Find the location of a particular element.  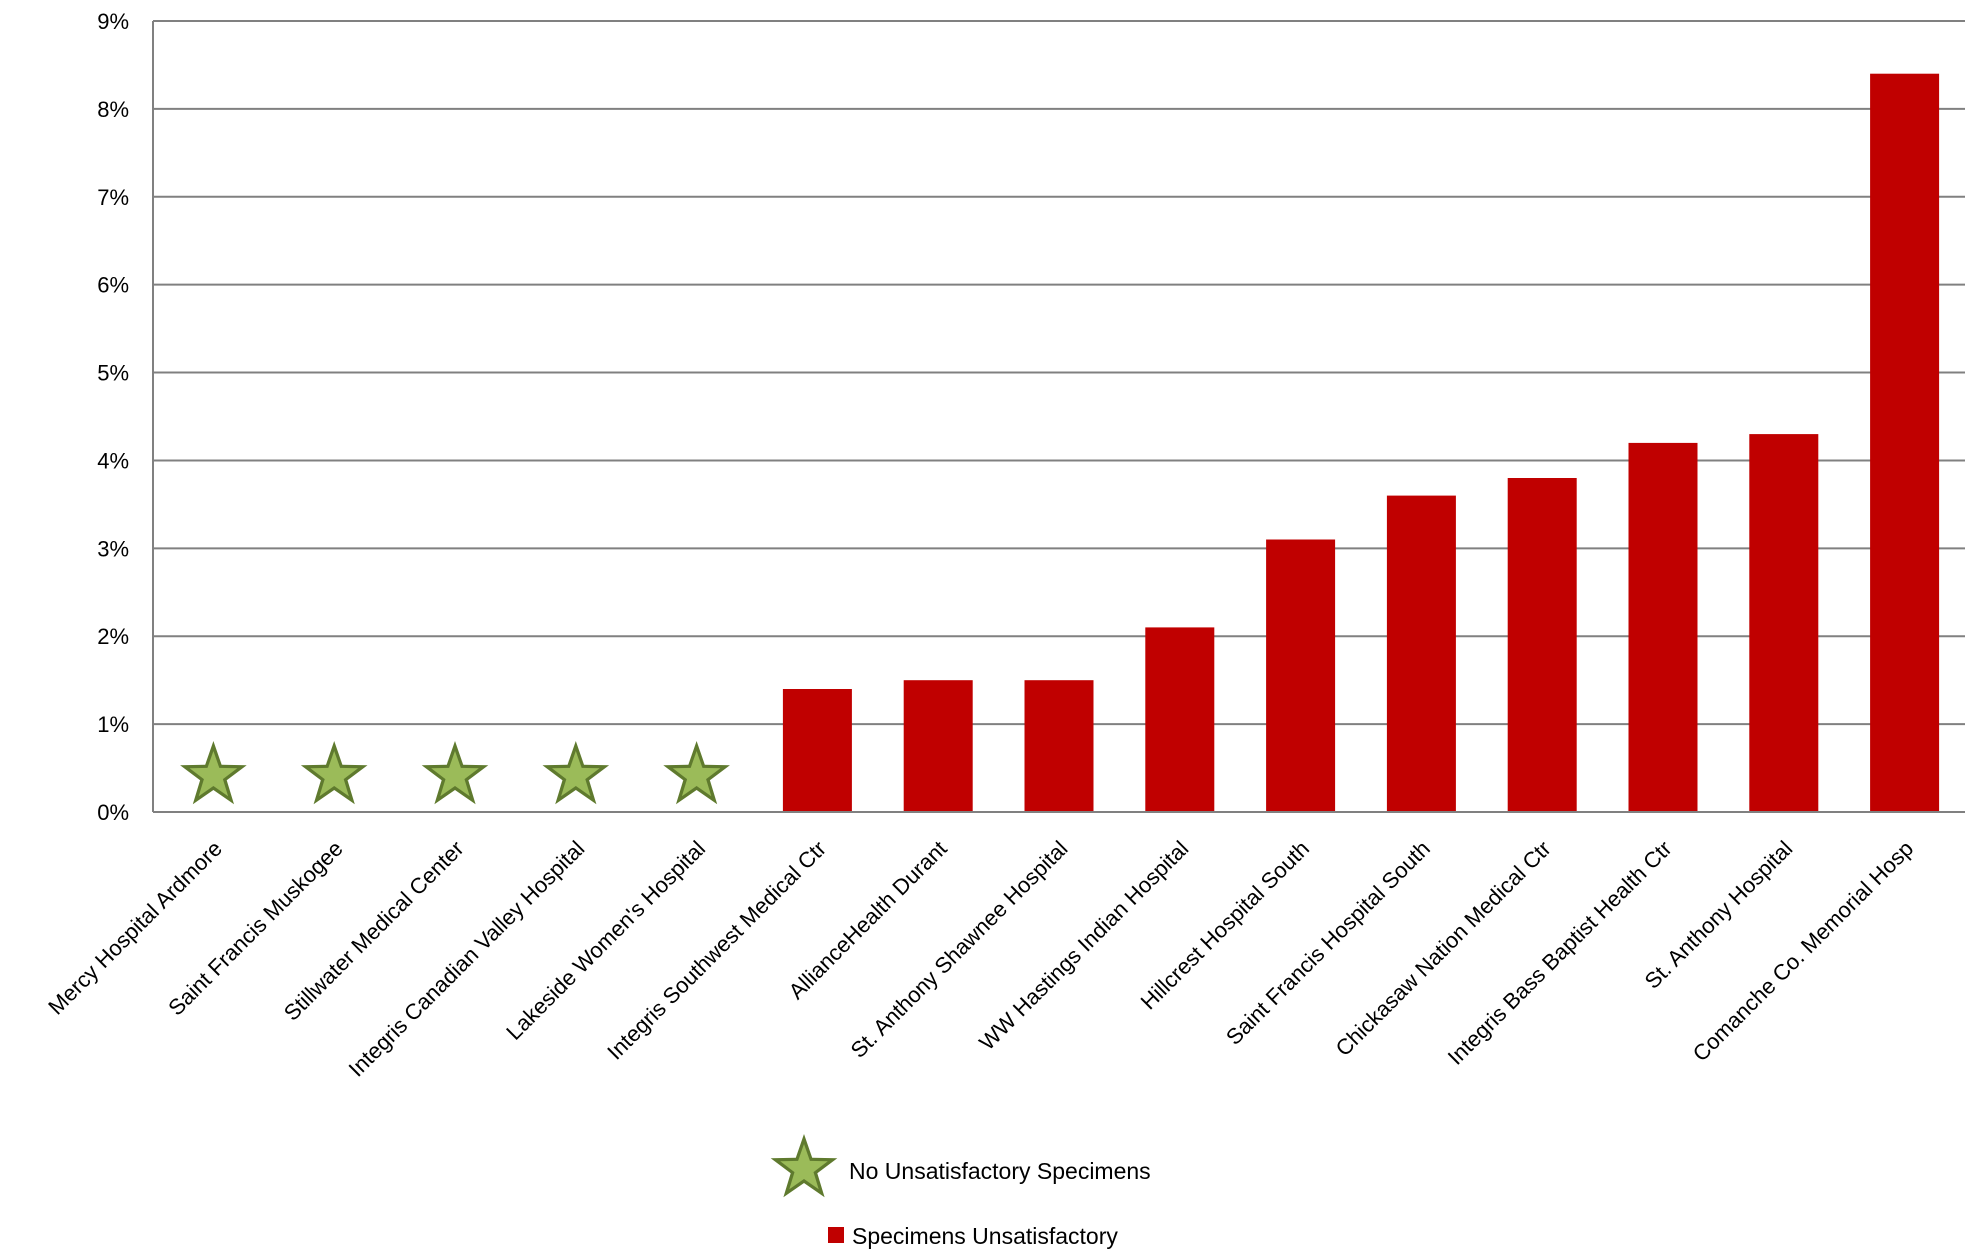

x-category-label: St. Anthony Shawnee Hospital is located at coordinates (959, 949).